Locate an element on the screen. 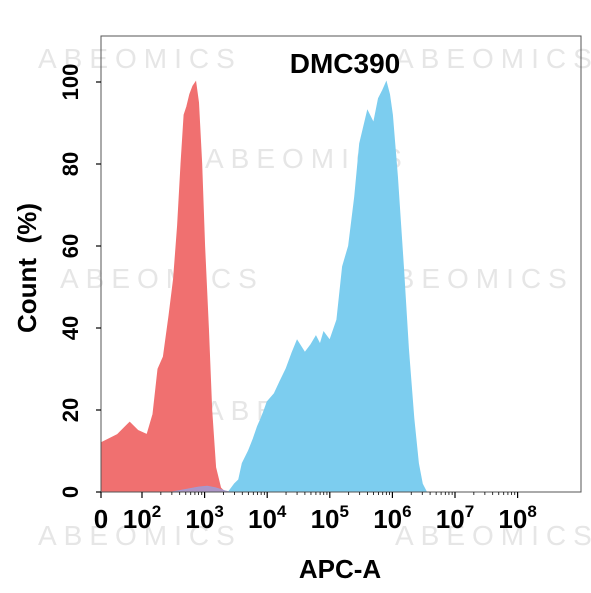 This screenshot has width=591, height=593. x-tick-label: 10⁶ is located at coordinates (392, 518).